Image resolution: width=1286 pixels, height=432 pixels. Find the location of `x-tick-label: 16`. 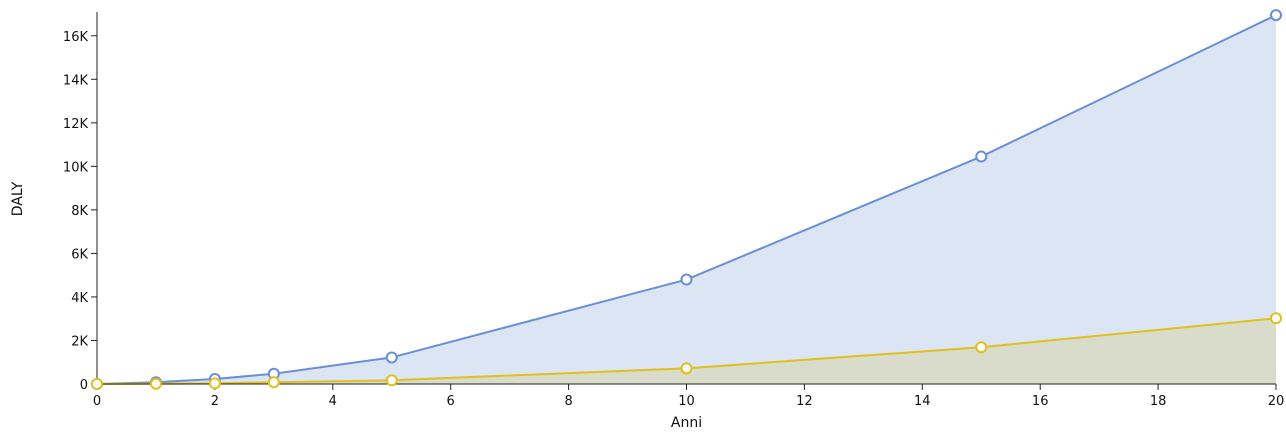

x-tick-label: 16 is located at coordinates (1040, 401).